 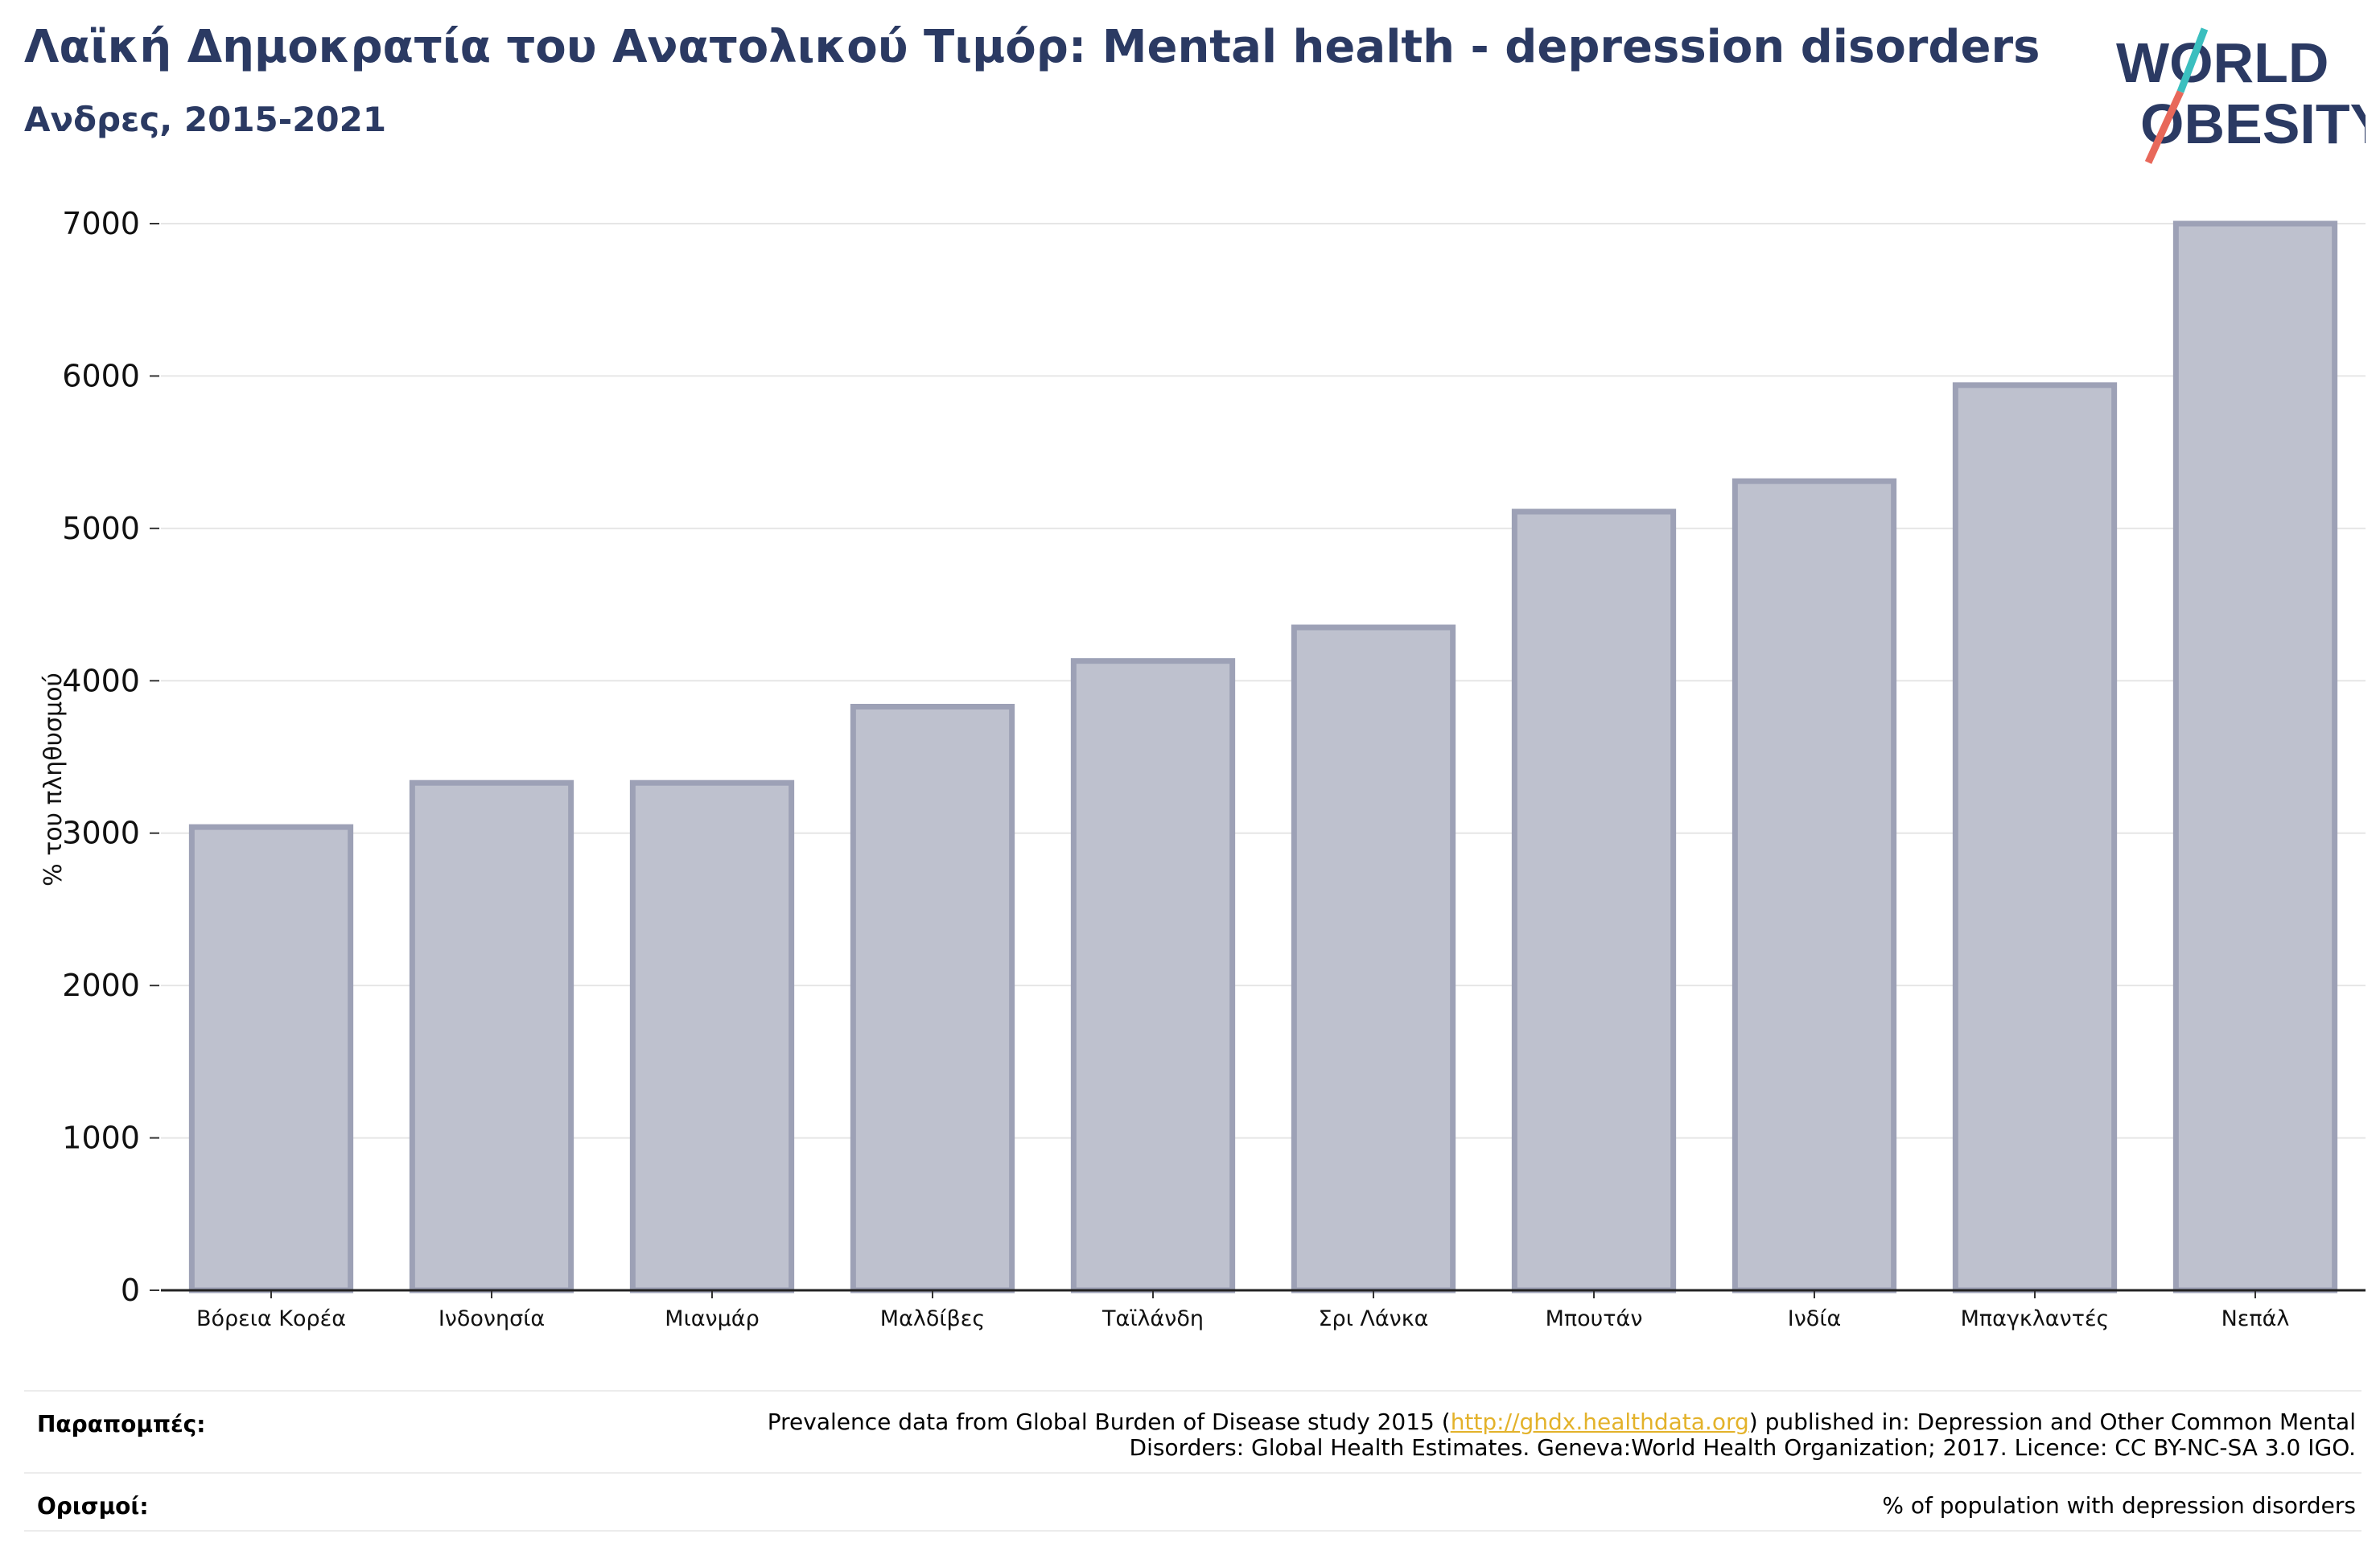 I want to click on x-tick-label: Νεπάλ, so click(x=2256, y=1318).